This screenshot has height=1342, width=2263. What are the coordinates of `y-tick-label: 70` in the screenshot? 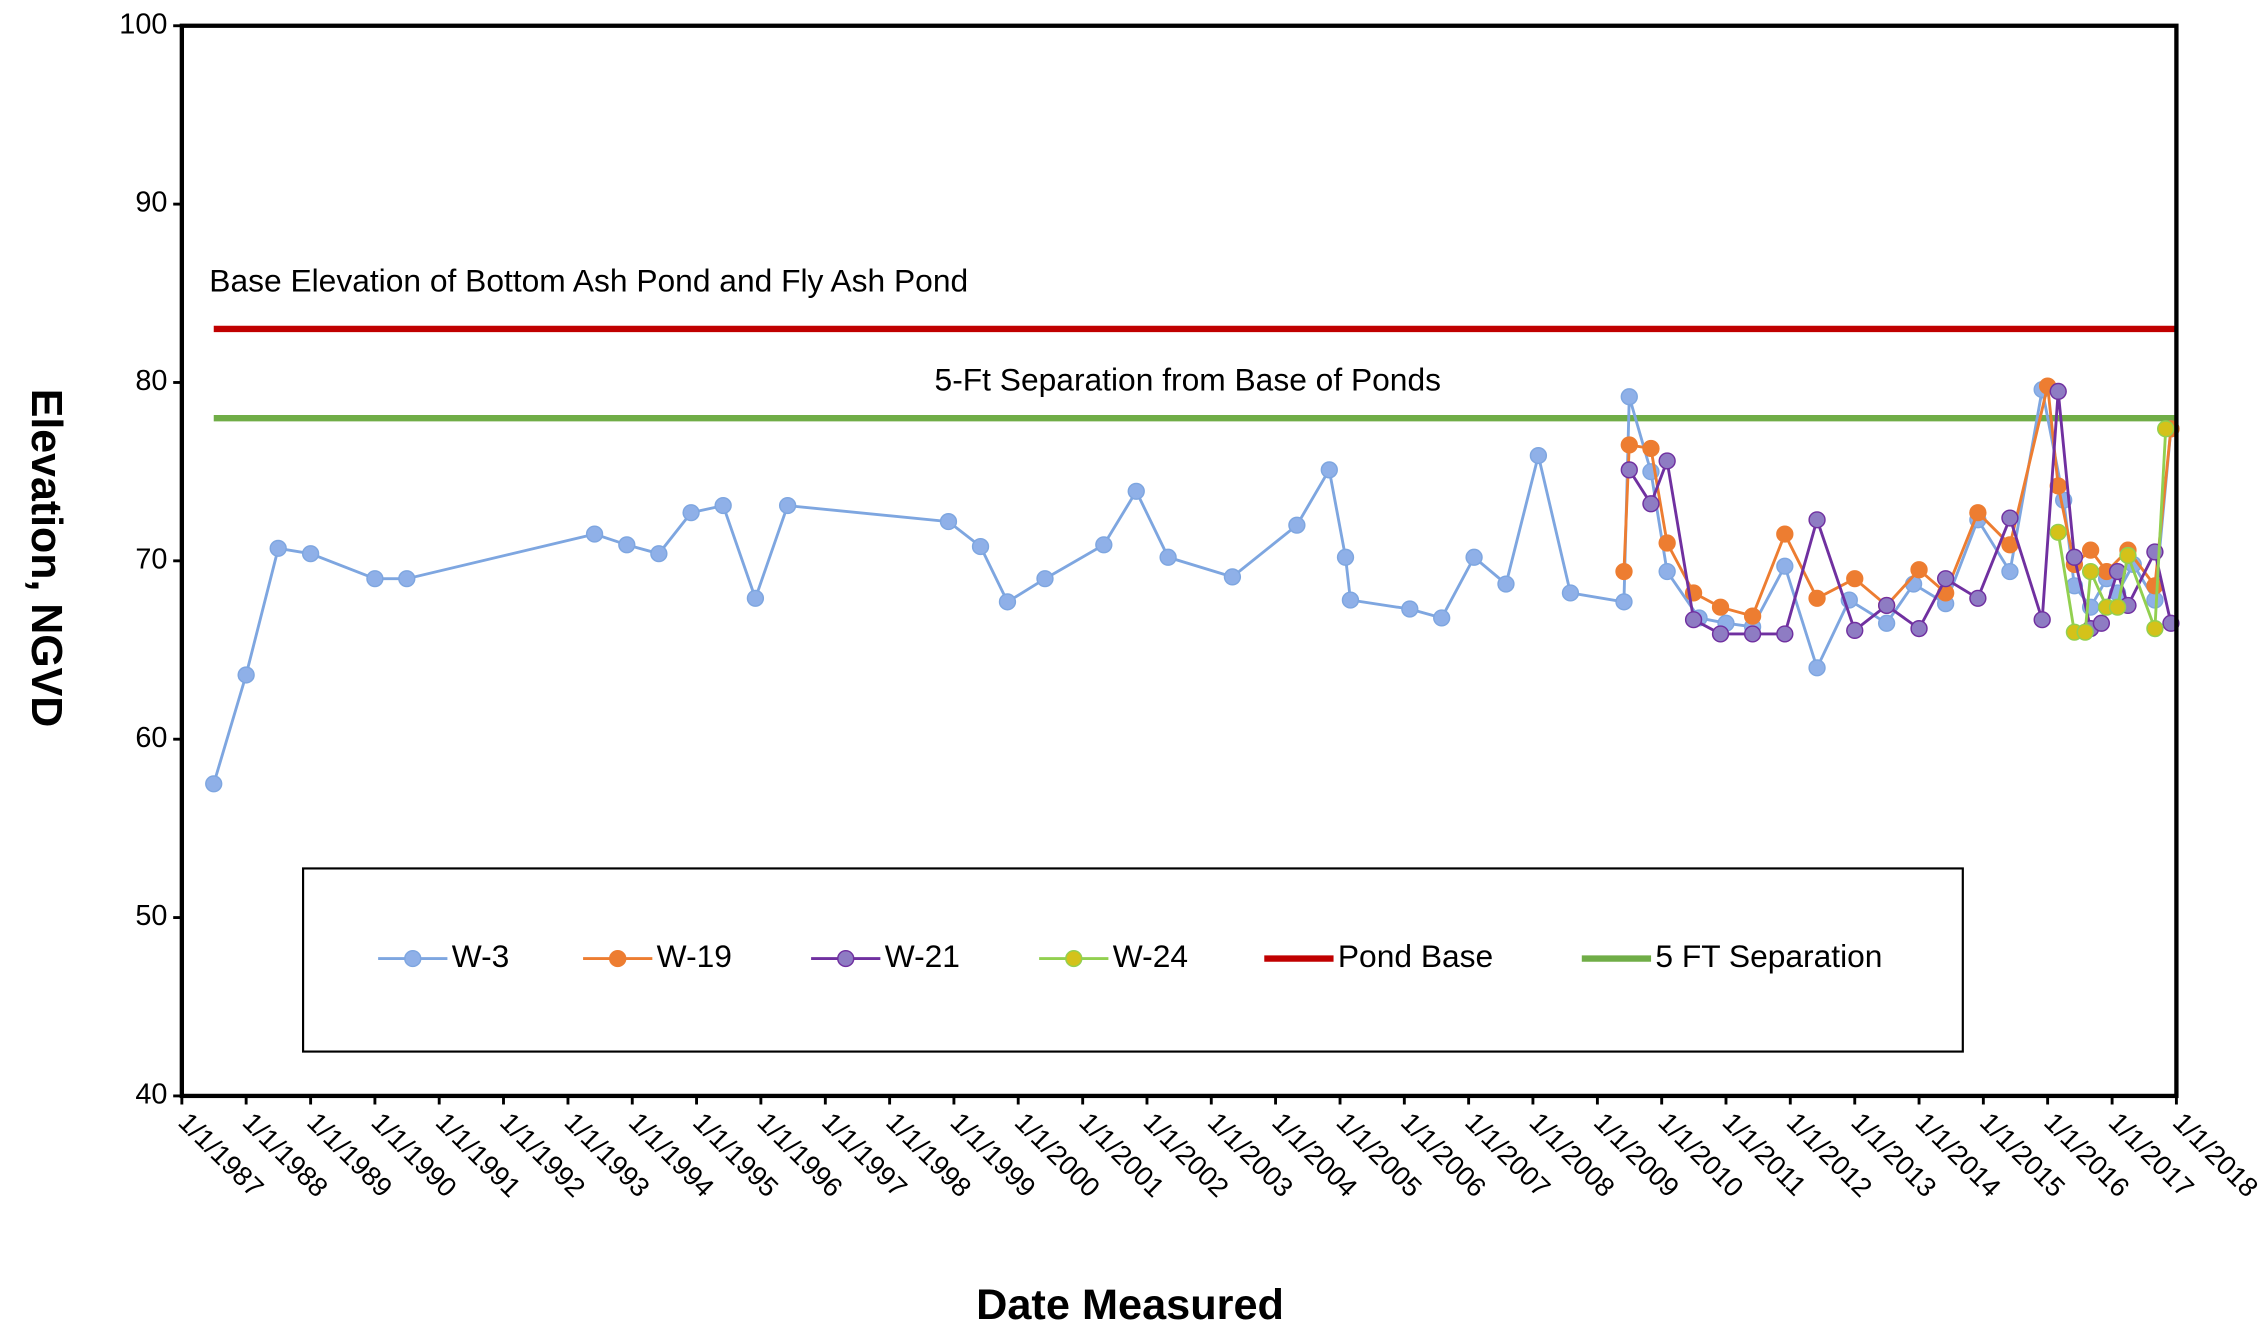 It's located at (151, 560).